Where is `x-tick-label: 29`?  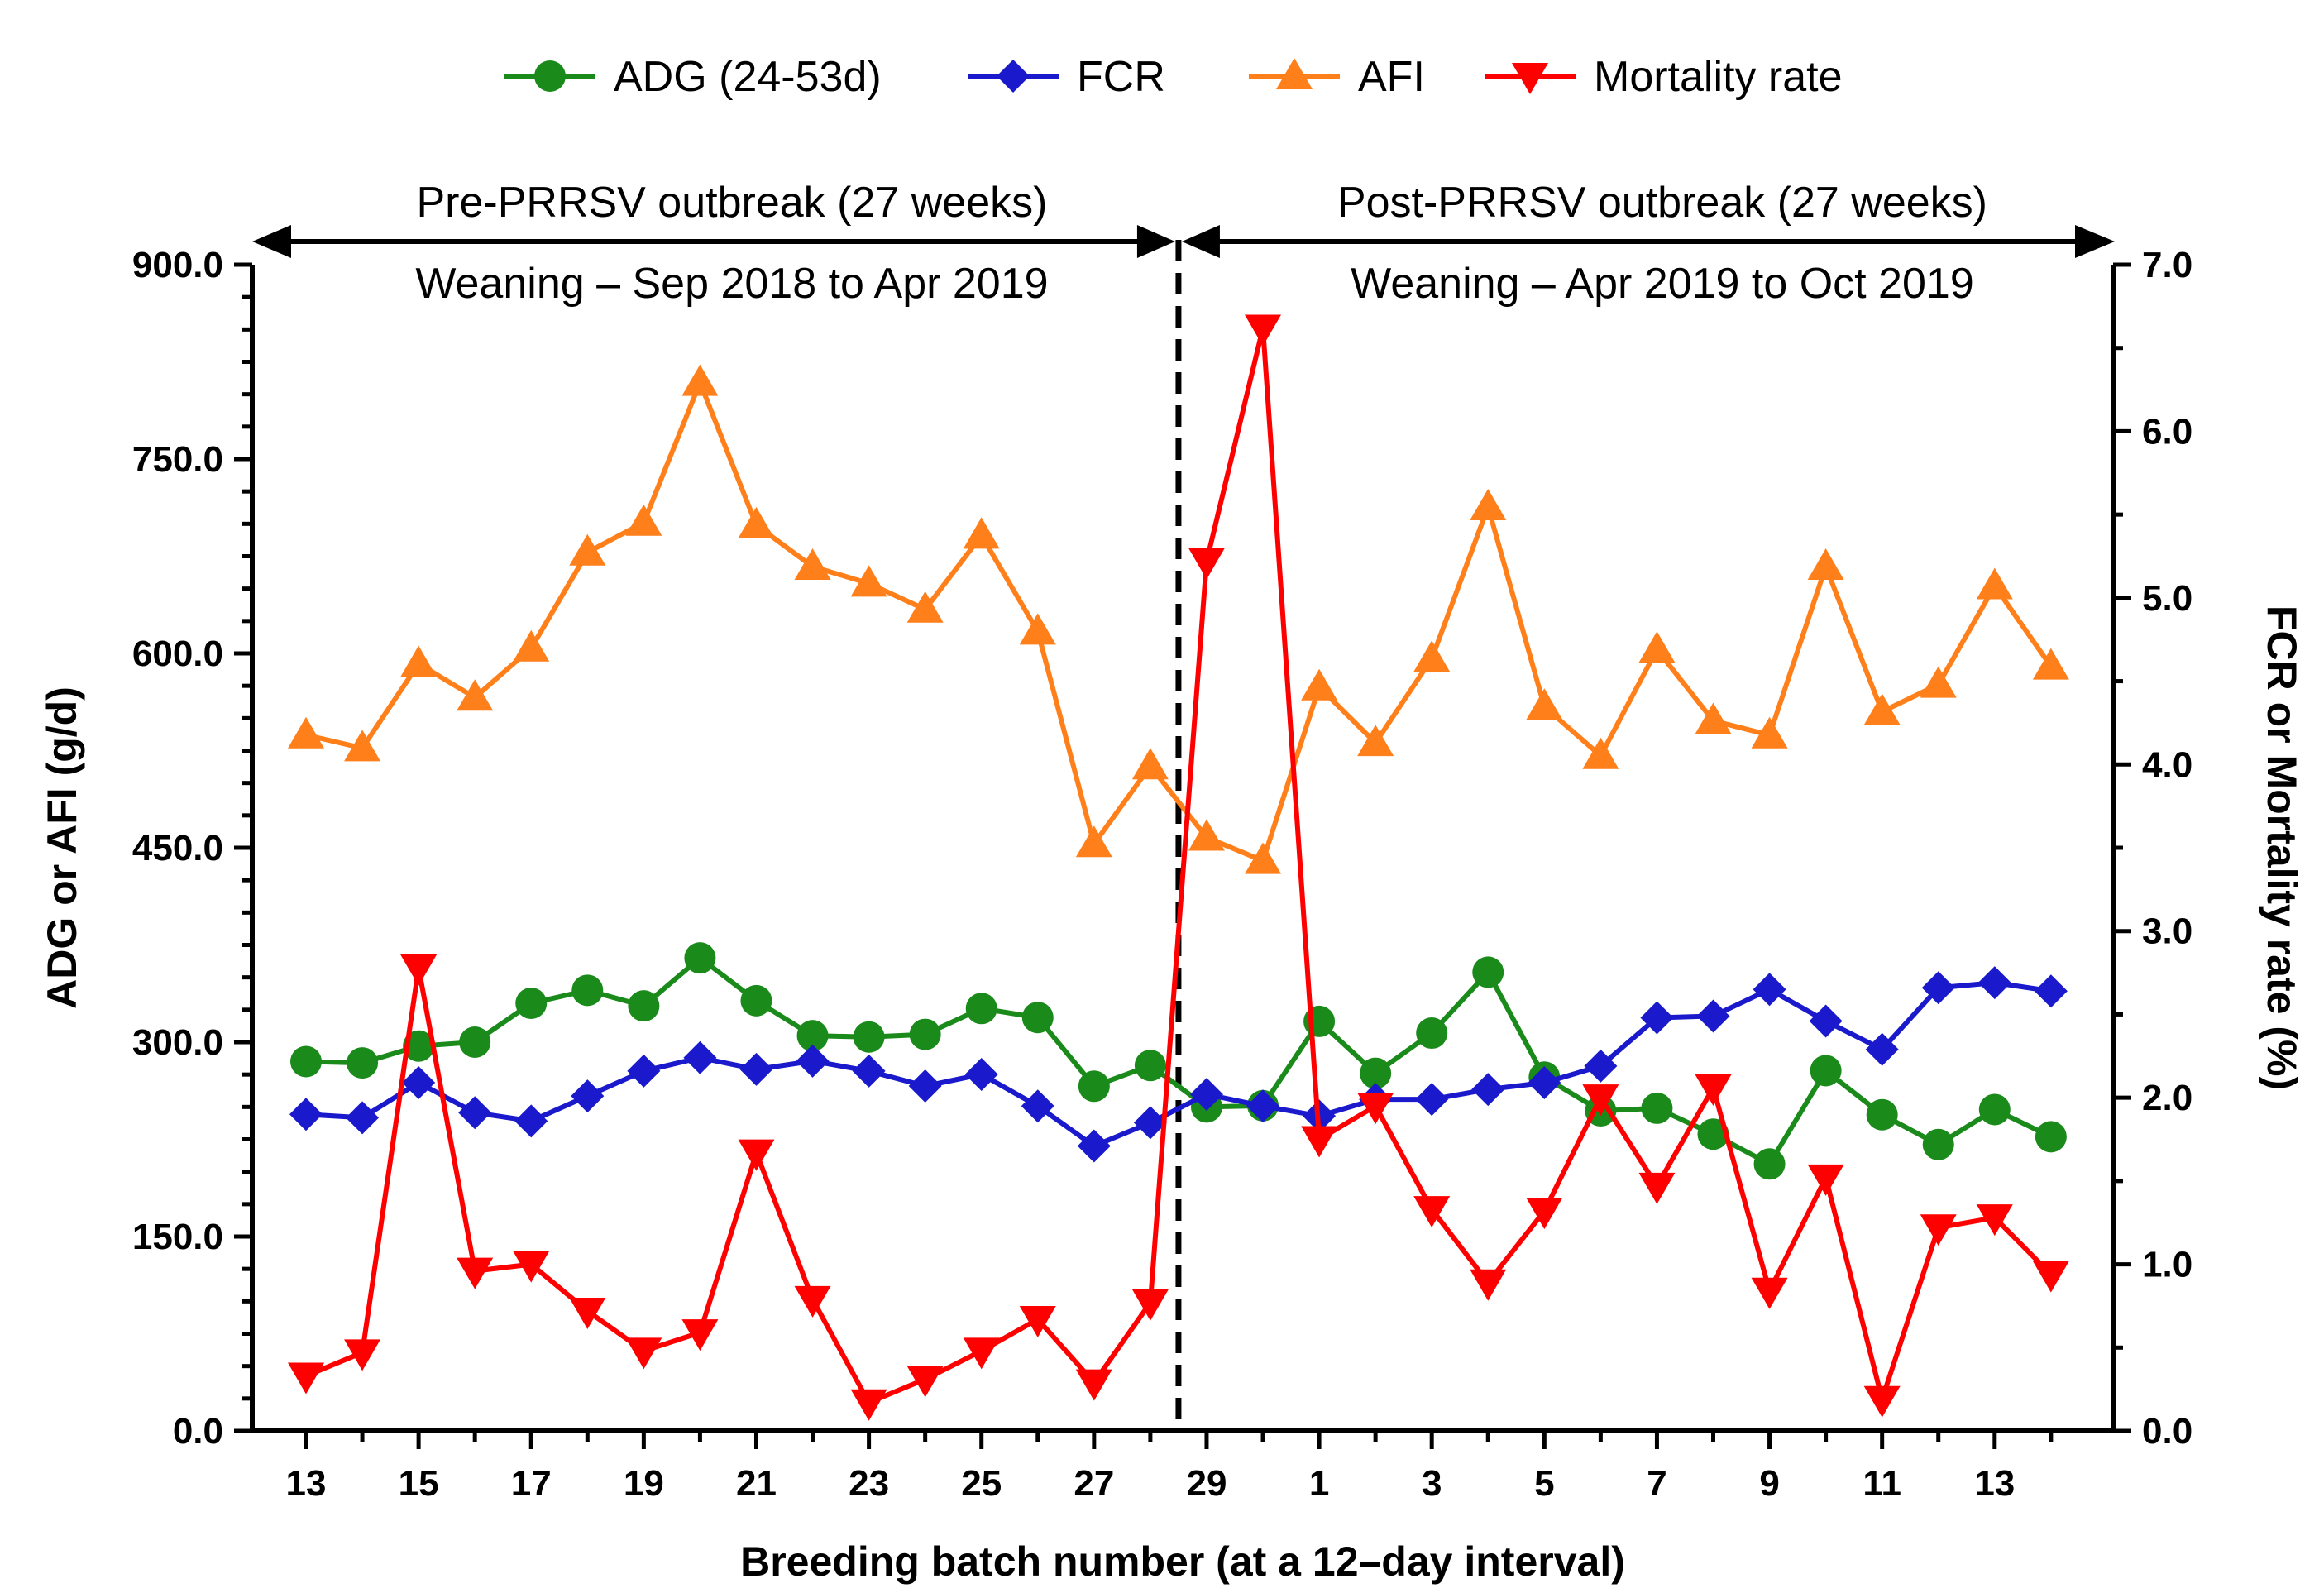
x-tick-label: 29 is located at coordinates (1206, 1483).